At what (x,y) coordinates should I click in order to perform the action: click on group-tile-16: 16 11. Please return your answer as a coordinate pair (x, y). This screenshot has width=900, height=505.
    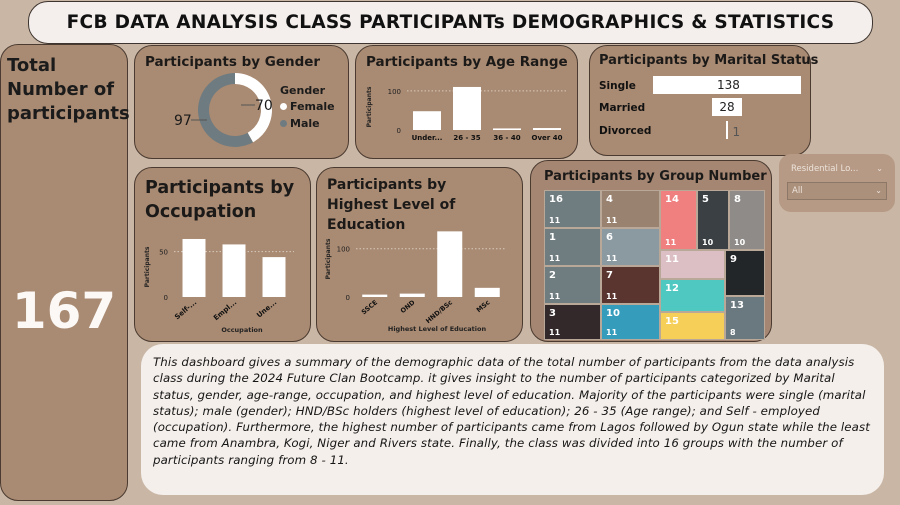
    Looking at the image, I should click on (572, 209).